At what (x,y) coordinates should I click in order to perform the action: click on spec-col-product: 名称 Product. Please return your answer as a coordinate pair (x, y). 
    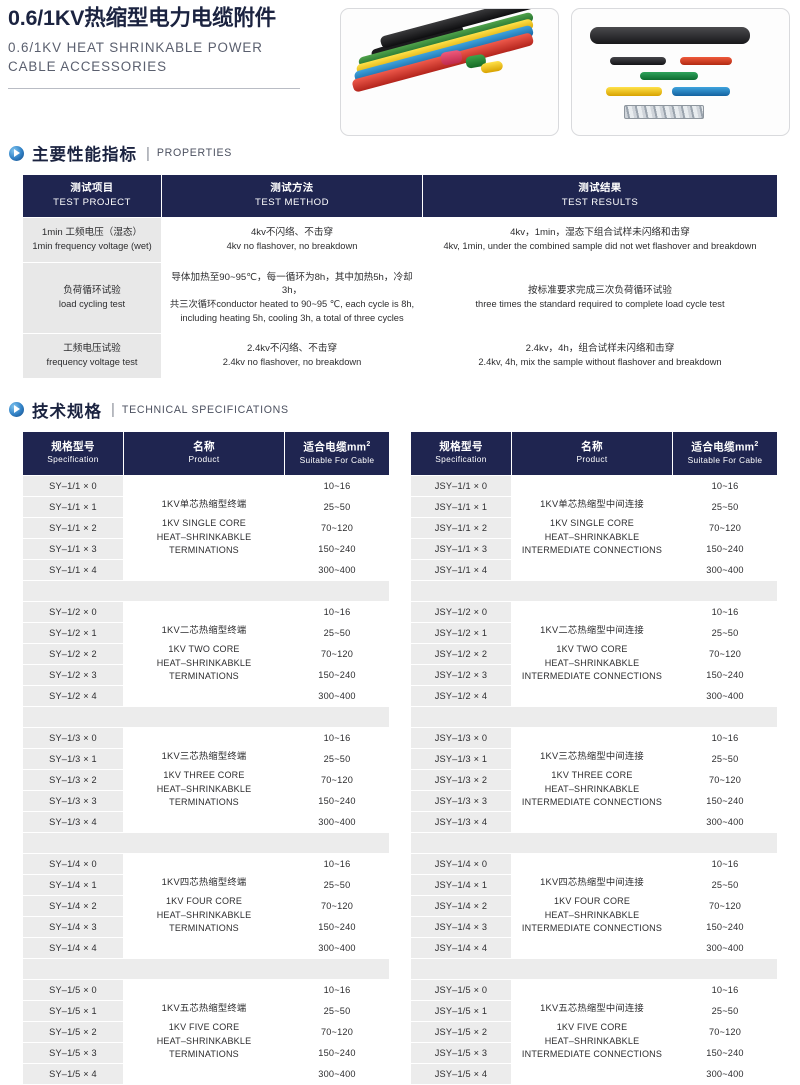
    Looking at the image, I should click on (204, 453).